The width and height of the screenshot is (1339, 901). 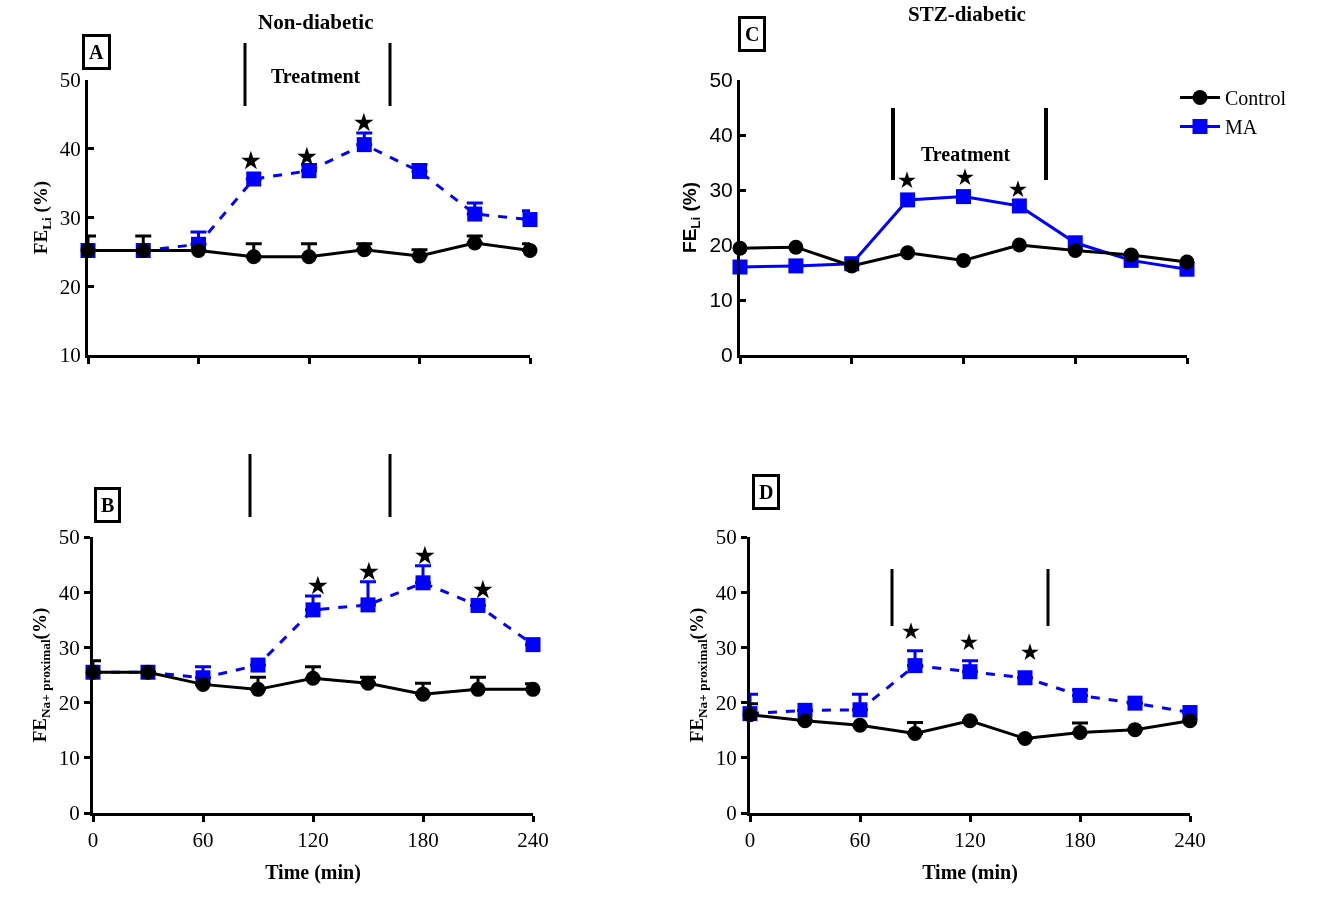 I want to click on text: B, so click(x=108, y=505).